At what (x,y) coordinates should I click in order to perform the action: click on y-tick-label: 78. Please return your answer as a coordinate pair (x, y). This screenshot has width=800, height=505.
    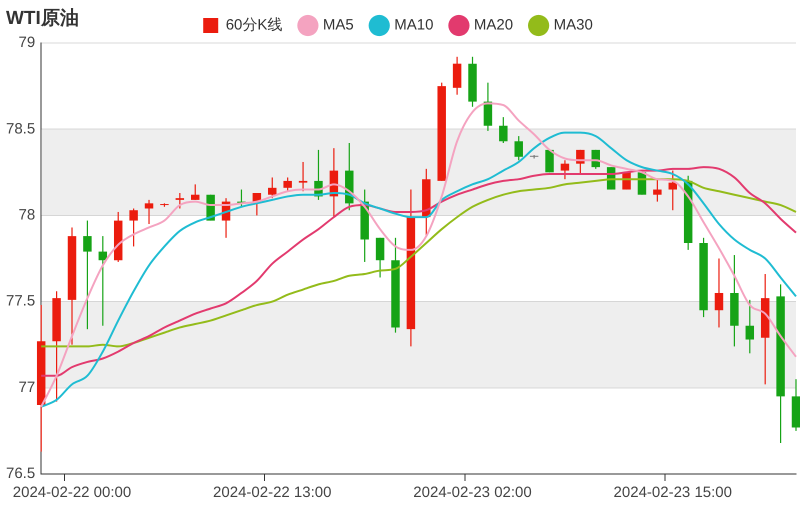
    Looking at the image, I should click on (27, 215).